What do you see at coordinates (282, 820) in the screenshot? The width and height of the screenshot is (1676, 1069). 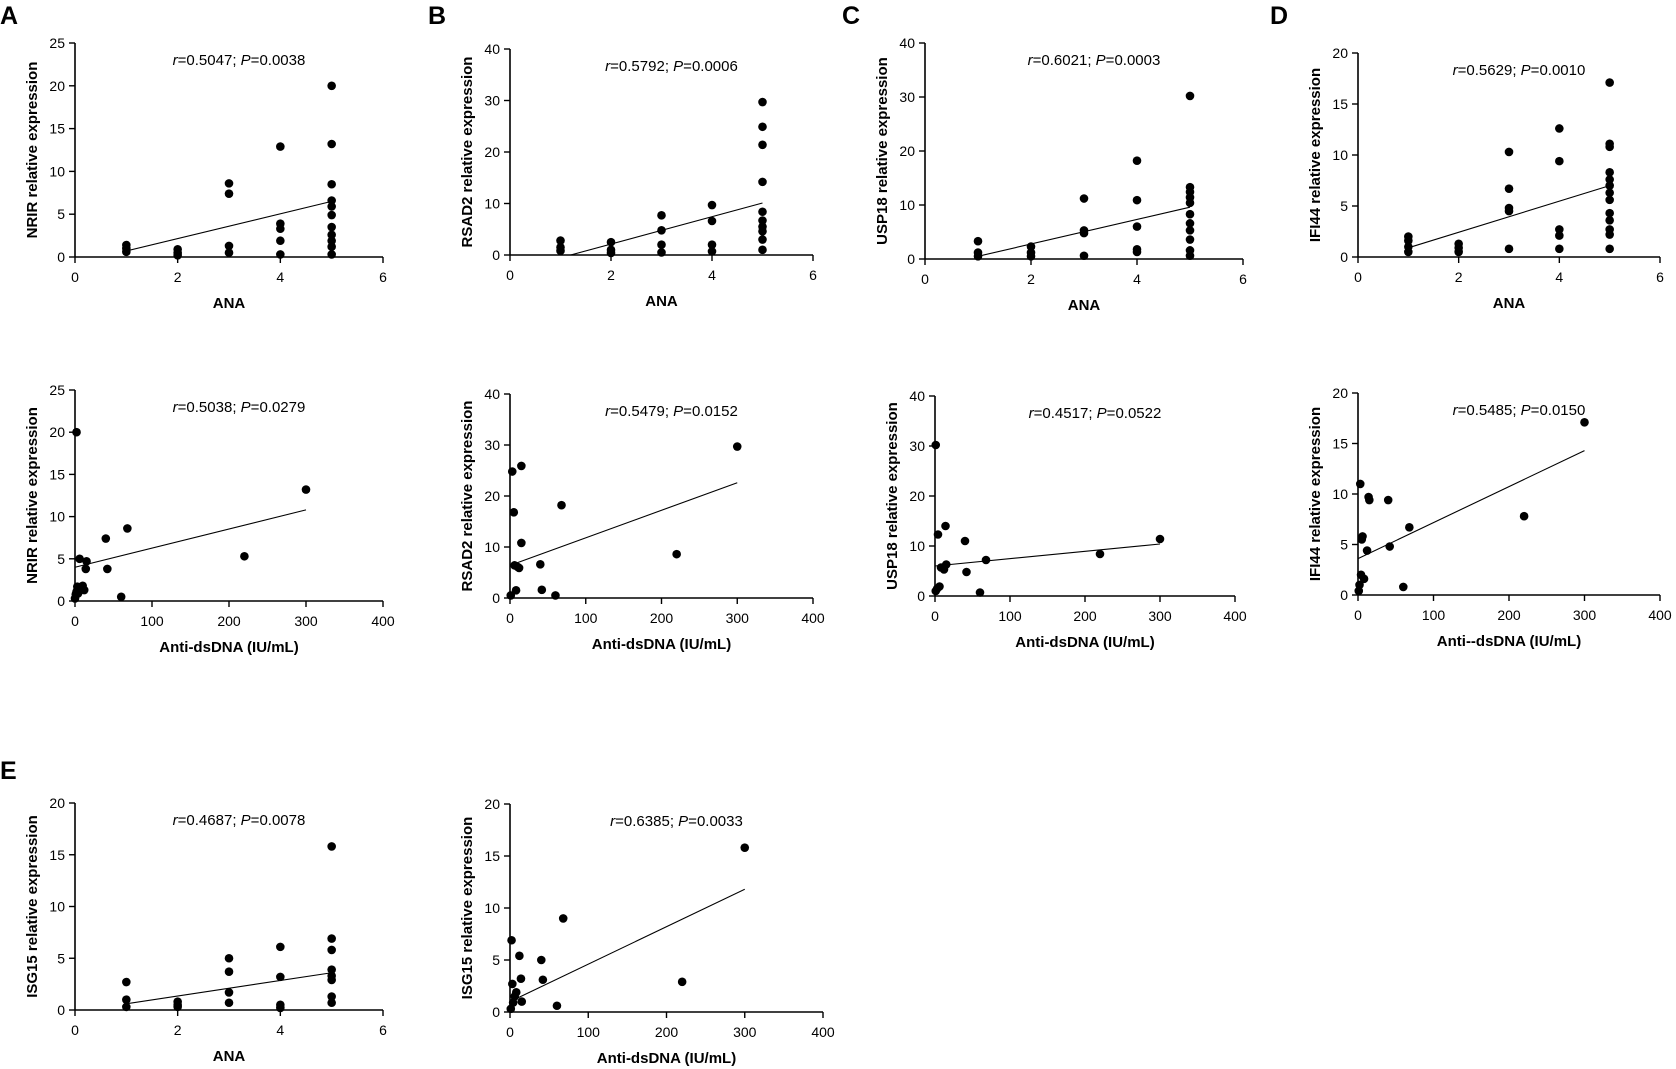 I see `chart-e-ana-p-value: 0.0078` at bounding box center [282, 820].